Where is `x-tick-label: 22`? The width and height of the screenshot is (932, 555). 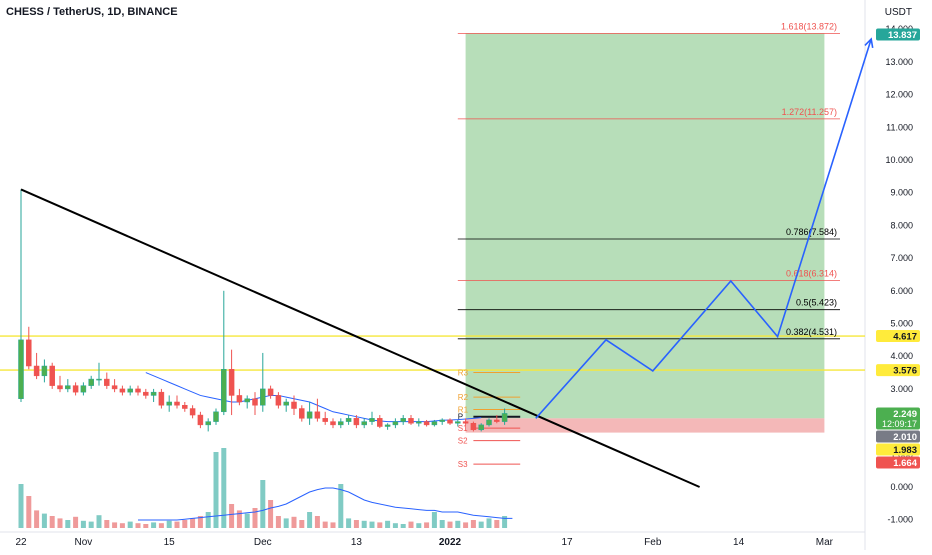 x-tick-label: 22 is located at coordinates (21, 542).